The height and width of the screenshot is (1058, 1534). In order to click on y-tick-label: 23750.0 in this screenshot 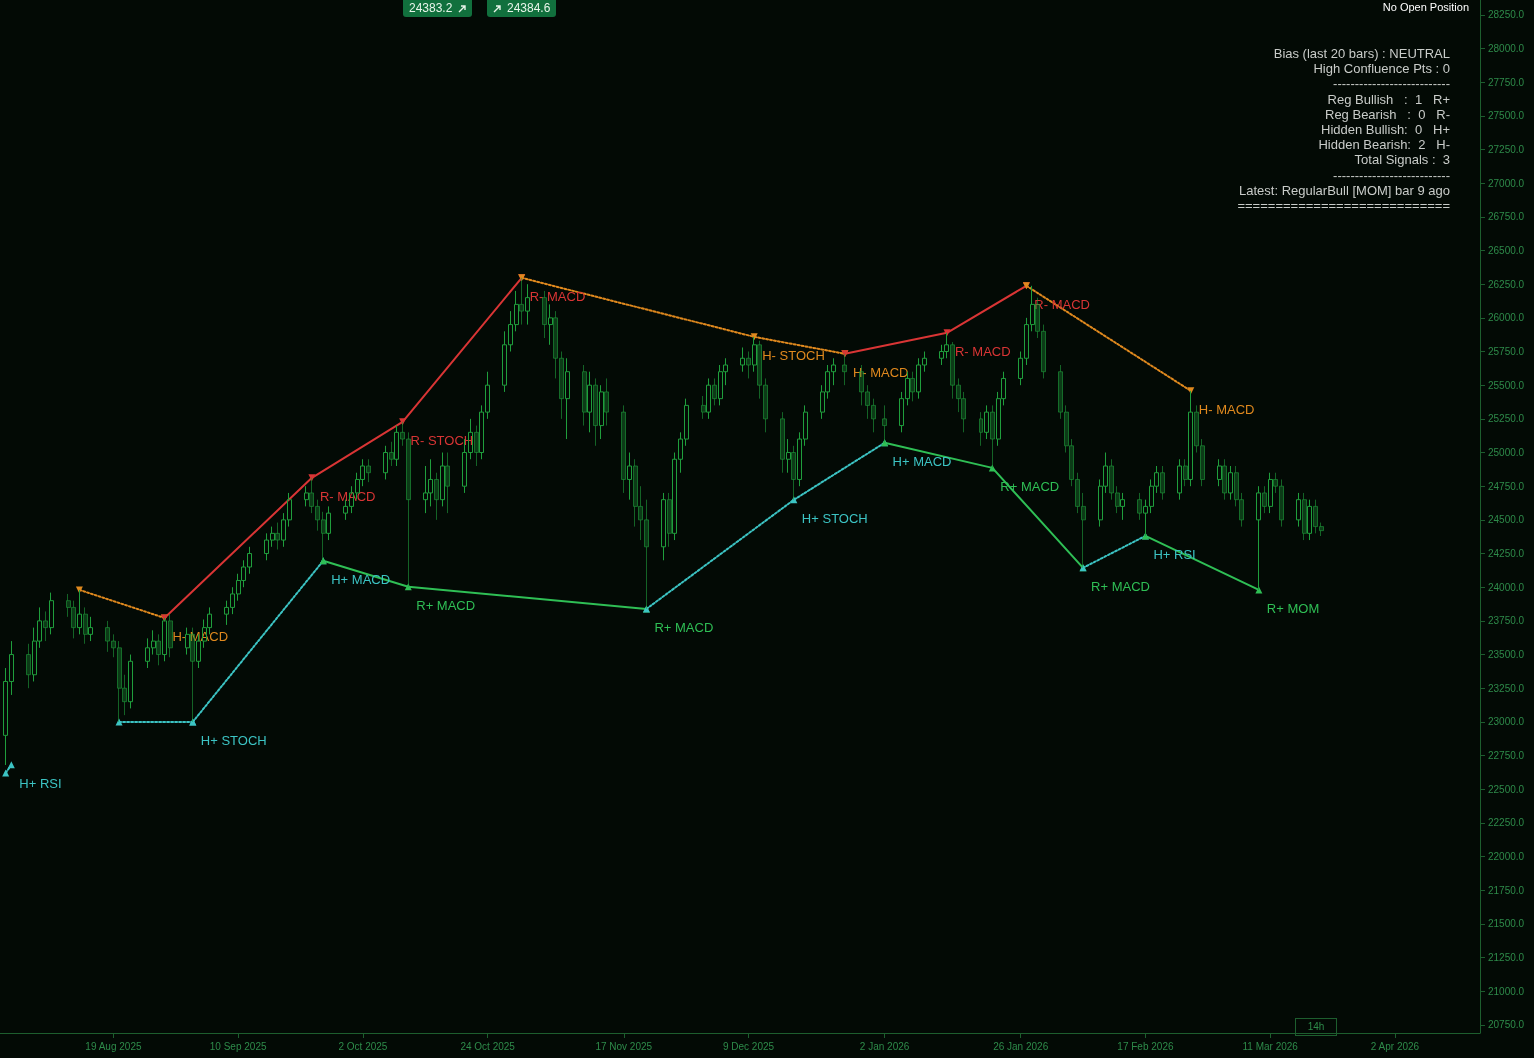, I will do `click(1506, 621)`.